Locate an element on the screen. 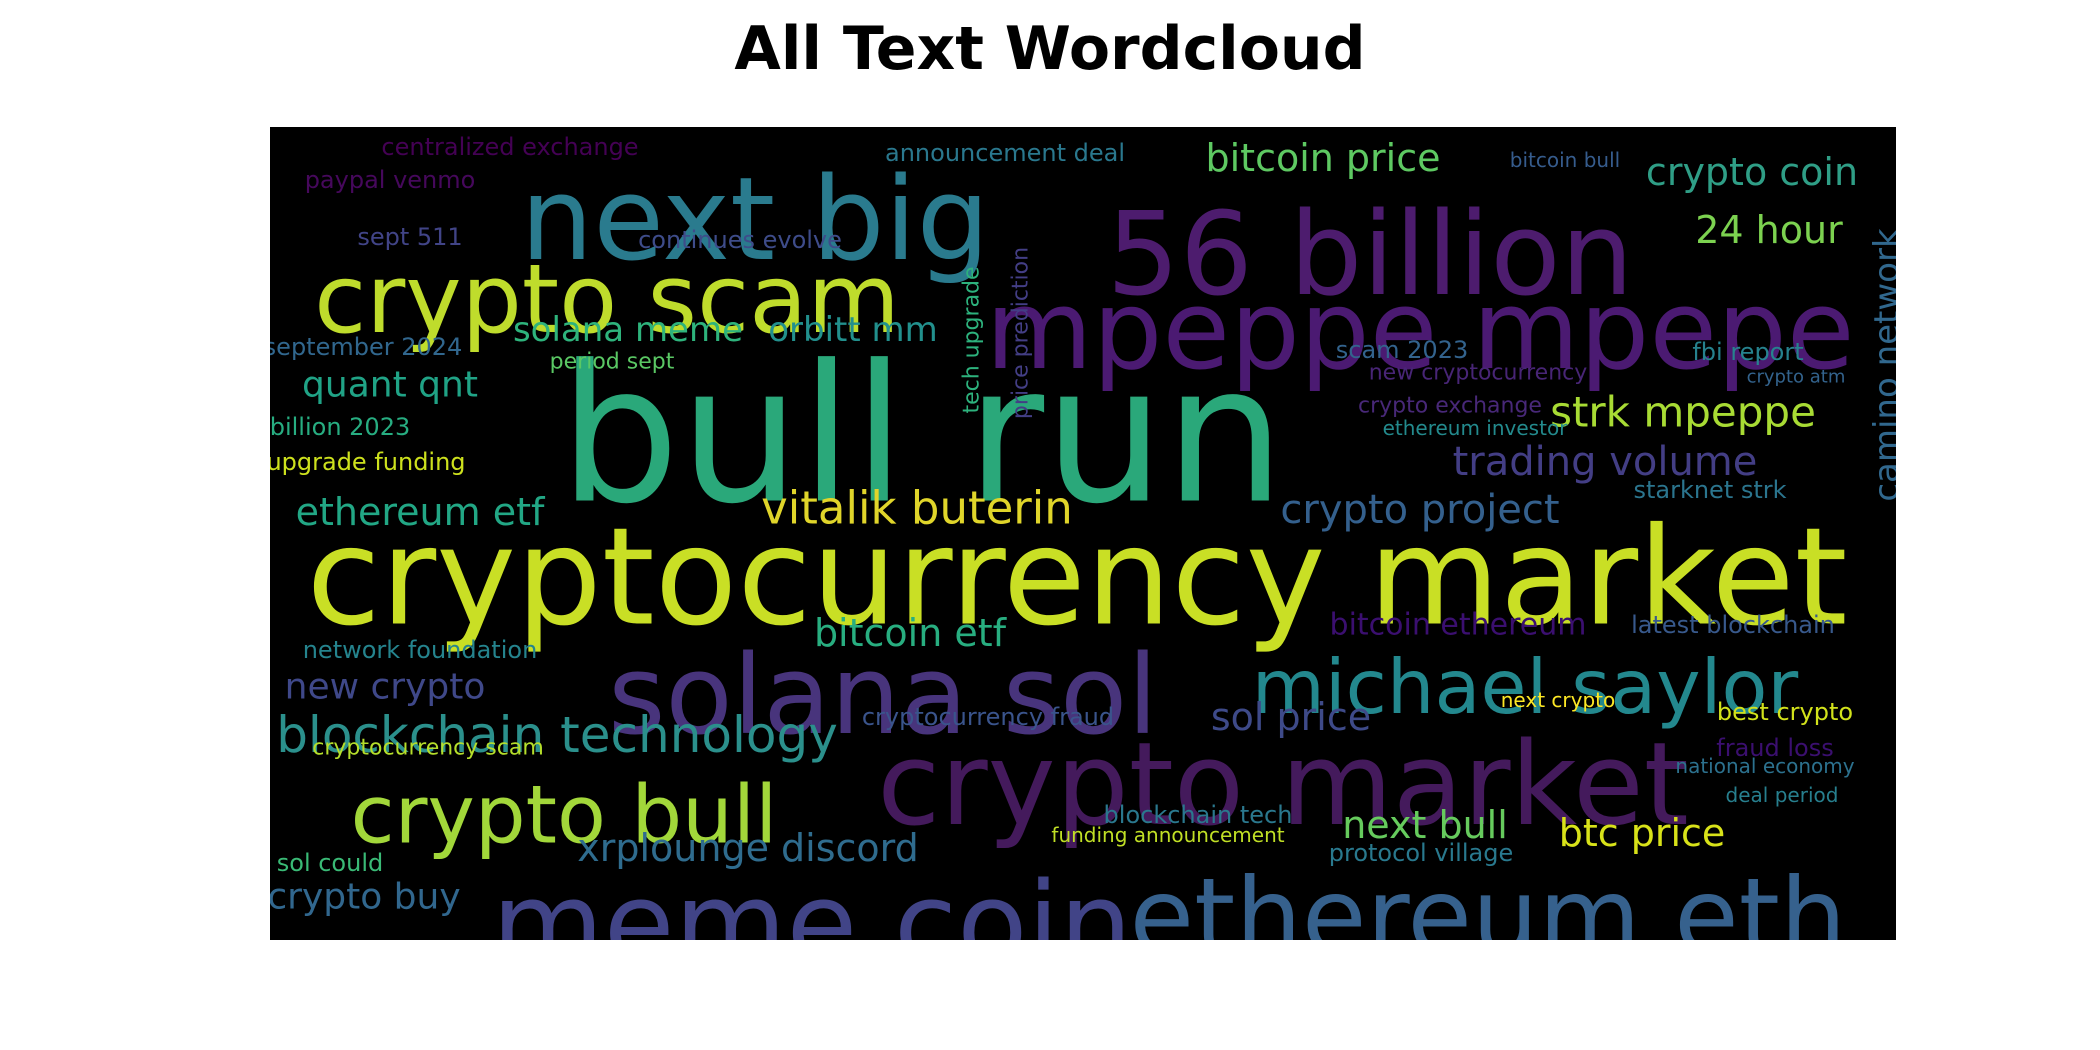 This screenshot has height=1050, width=2100. word-ethereum-eth: ethereum eth is located at coordinates (1488, 898).